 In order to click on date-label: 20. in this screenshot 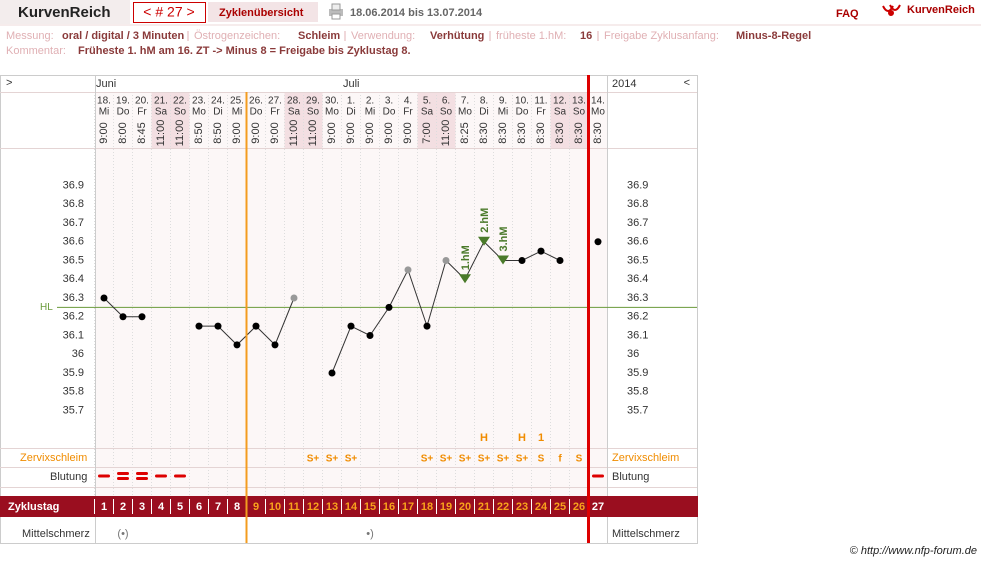, I will do `click(142, 101)`.